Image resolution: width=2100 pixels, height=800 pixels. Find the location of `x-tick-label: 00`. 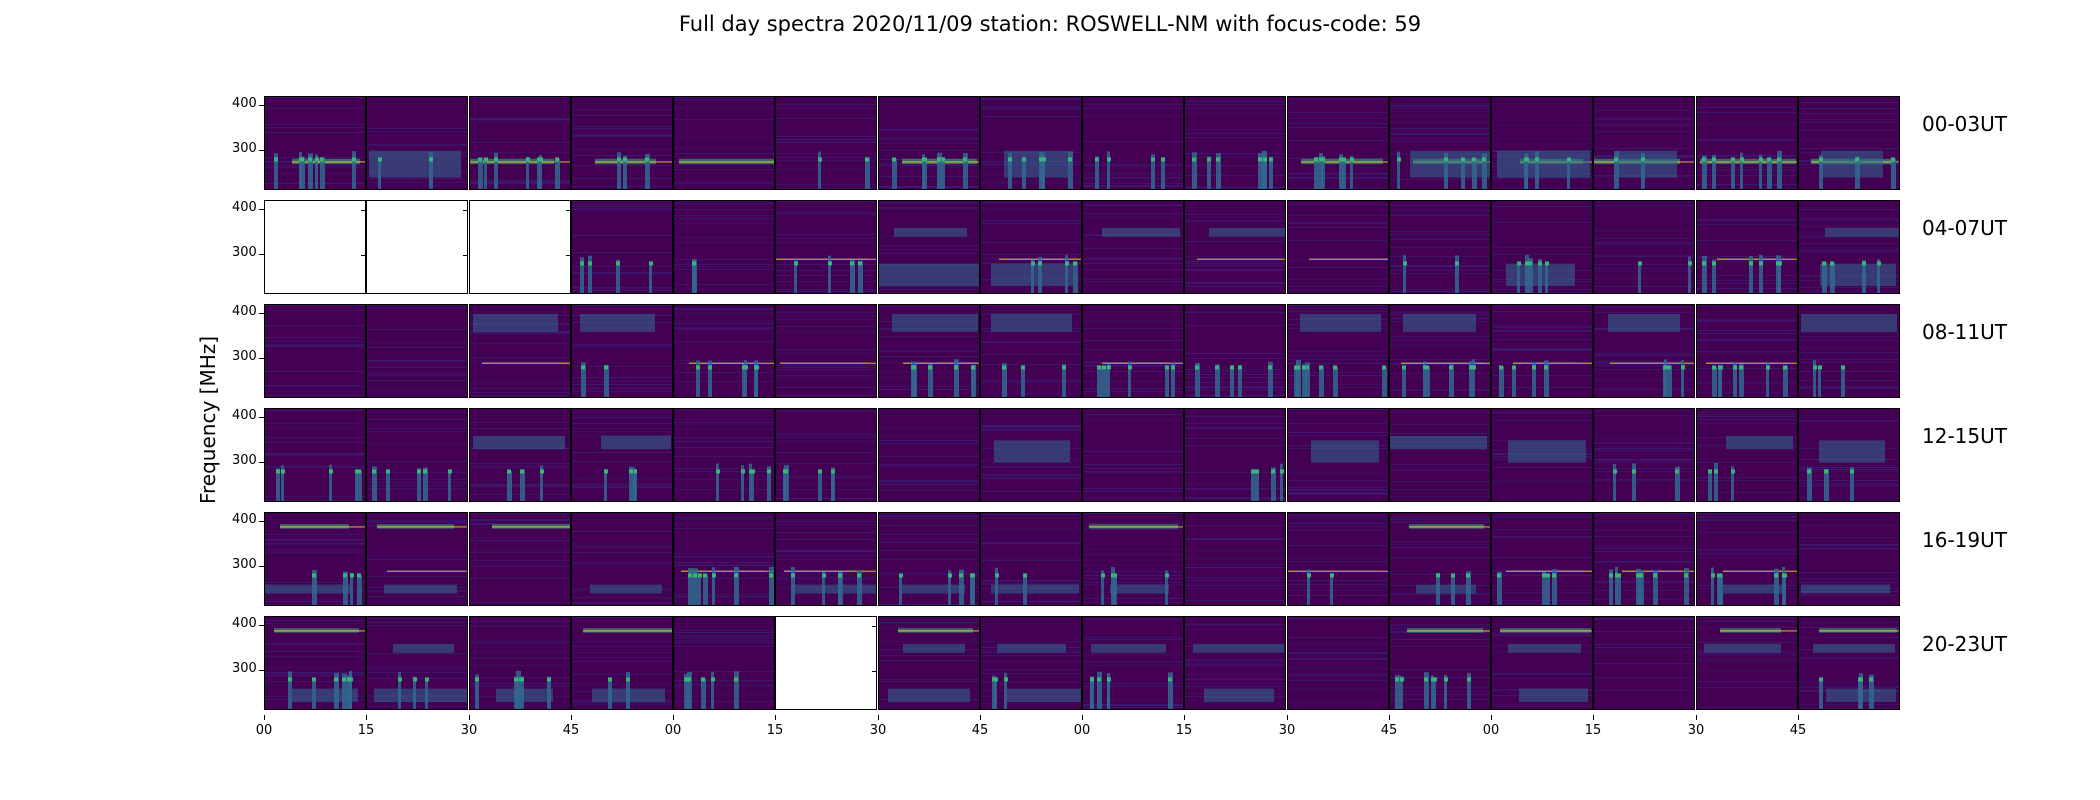

x-tick-label: 00 is located at coordinates (1491, 730).